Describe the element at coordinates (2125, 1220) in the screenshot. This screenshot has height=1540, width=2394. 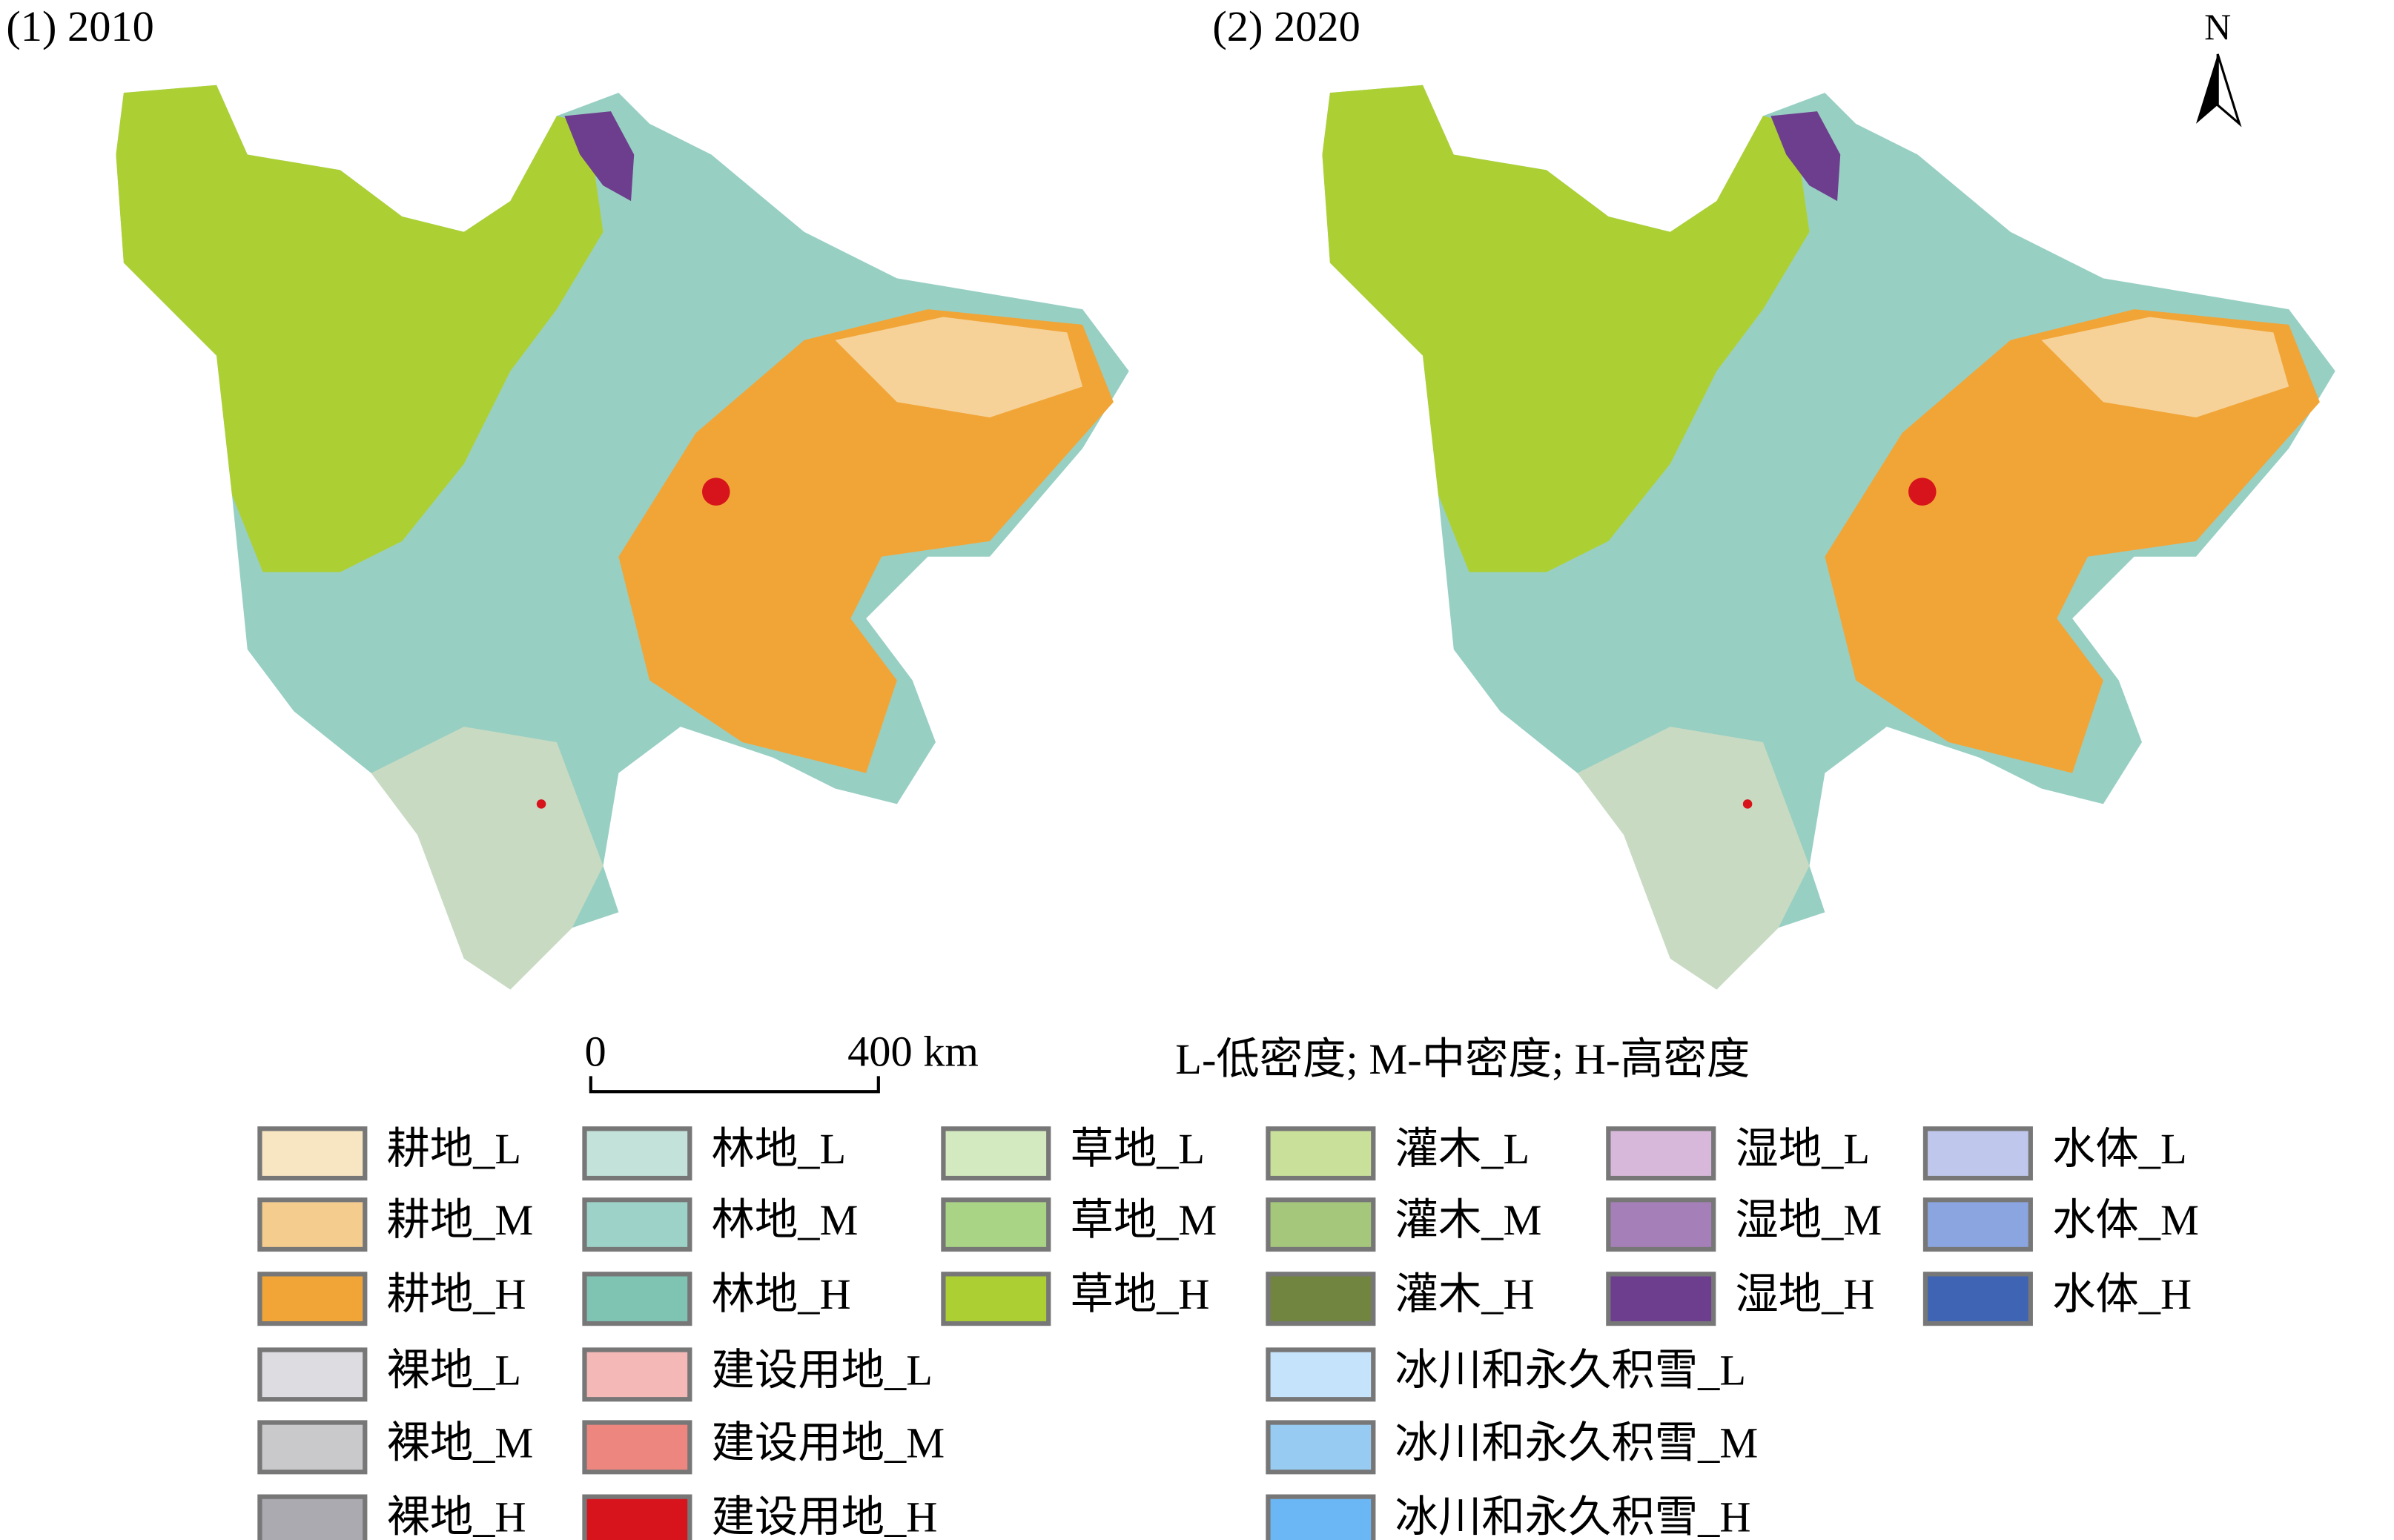
I see `legend-label: 水体_M` at that location.